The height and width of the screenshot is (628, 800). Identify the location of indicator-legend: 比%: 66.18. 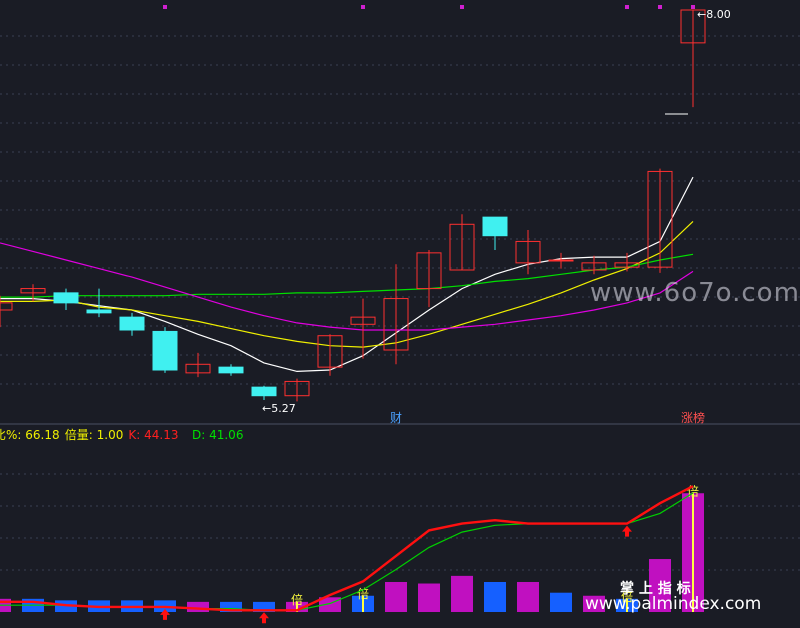
(30, 435).